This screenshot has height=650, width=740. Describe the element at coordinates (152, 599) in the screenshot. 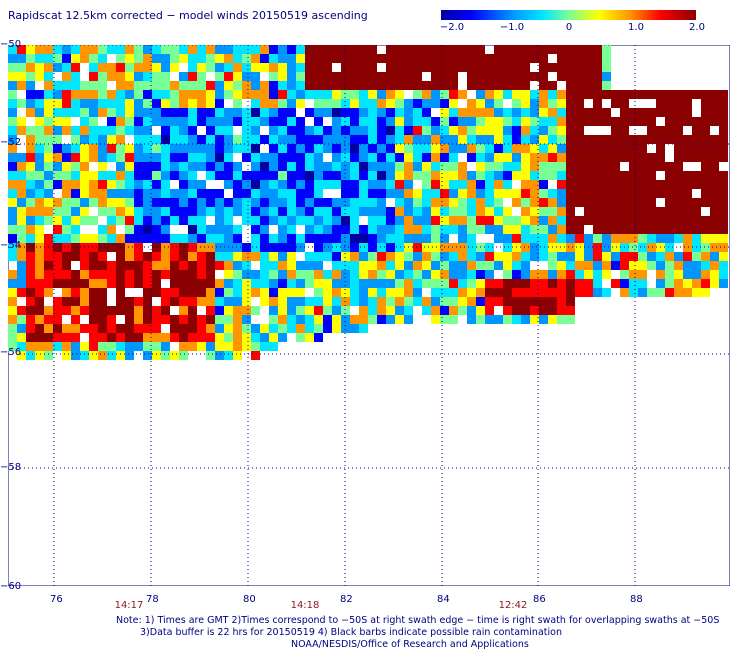

I see `lon-label: 78` at that location.